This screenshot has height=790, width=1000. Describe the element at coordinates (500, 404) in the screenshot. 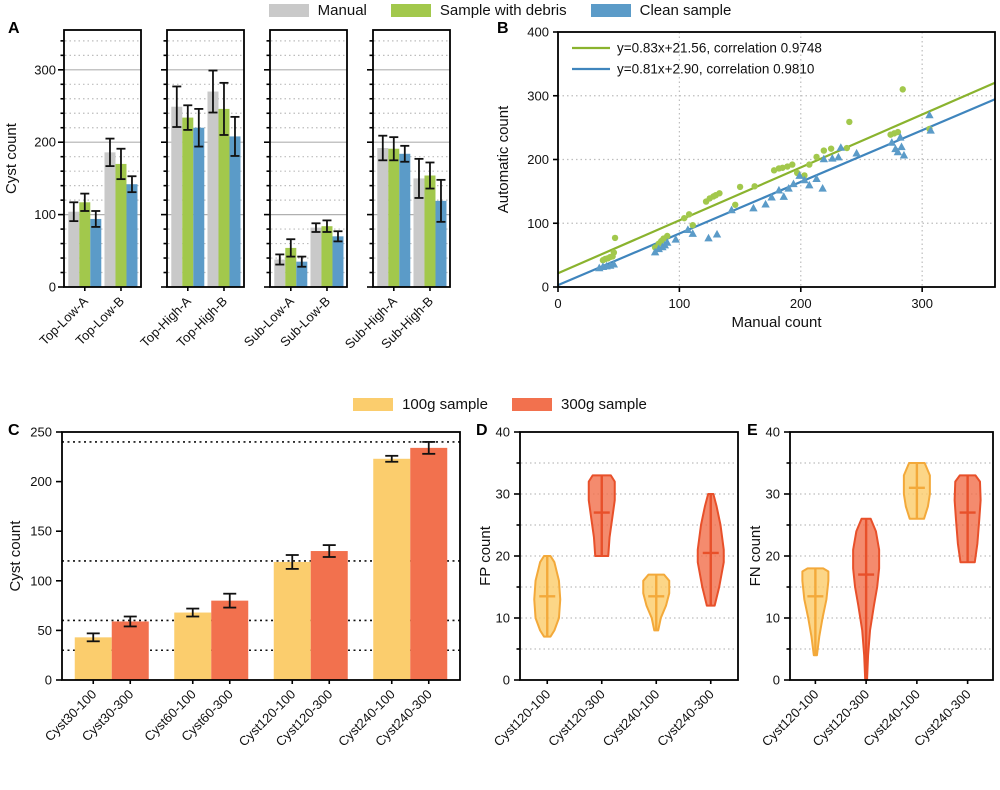

I see `legend-series-bottom: 100g sample 300g sample` at that location.